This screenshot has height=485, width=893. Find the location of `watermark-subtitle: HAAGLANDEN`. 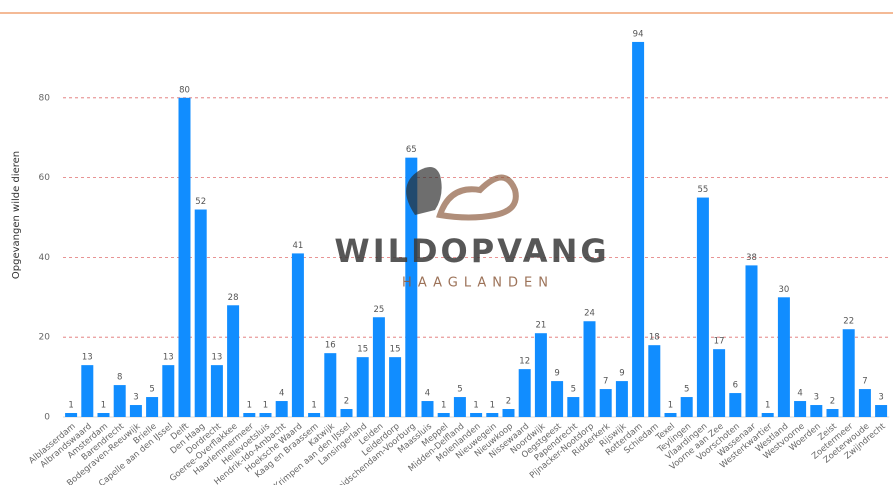

watermark-subtitle: HAAGLANDEN is located at coordinates (478, 283).